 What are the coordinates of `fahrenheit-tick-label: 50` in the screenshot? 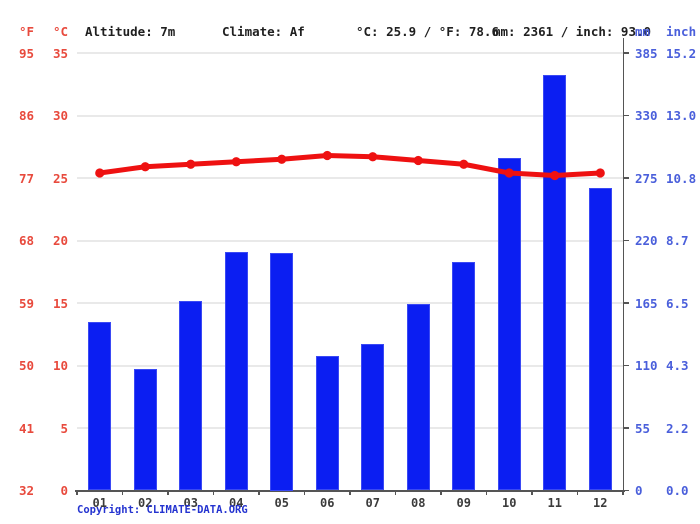 It's located at (26, 365).